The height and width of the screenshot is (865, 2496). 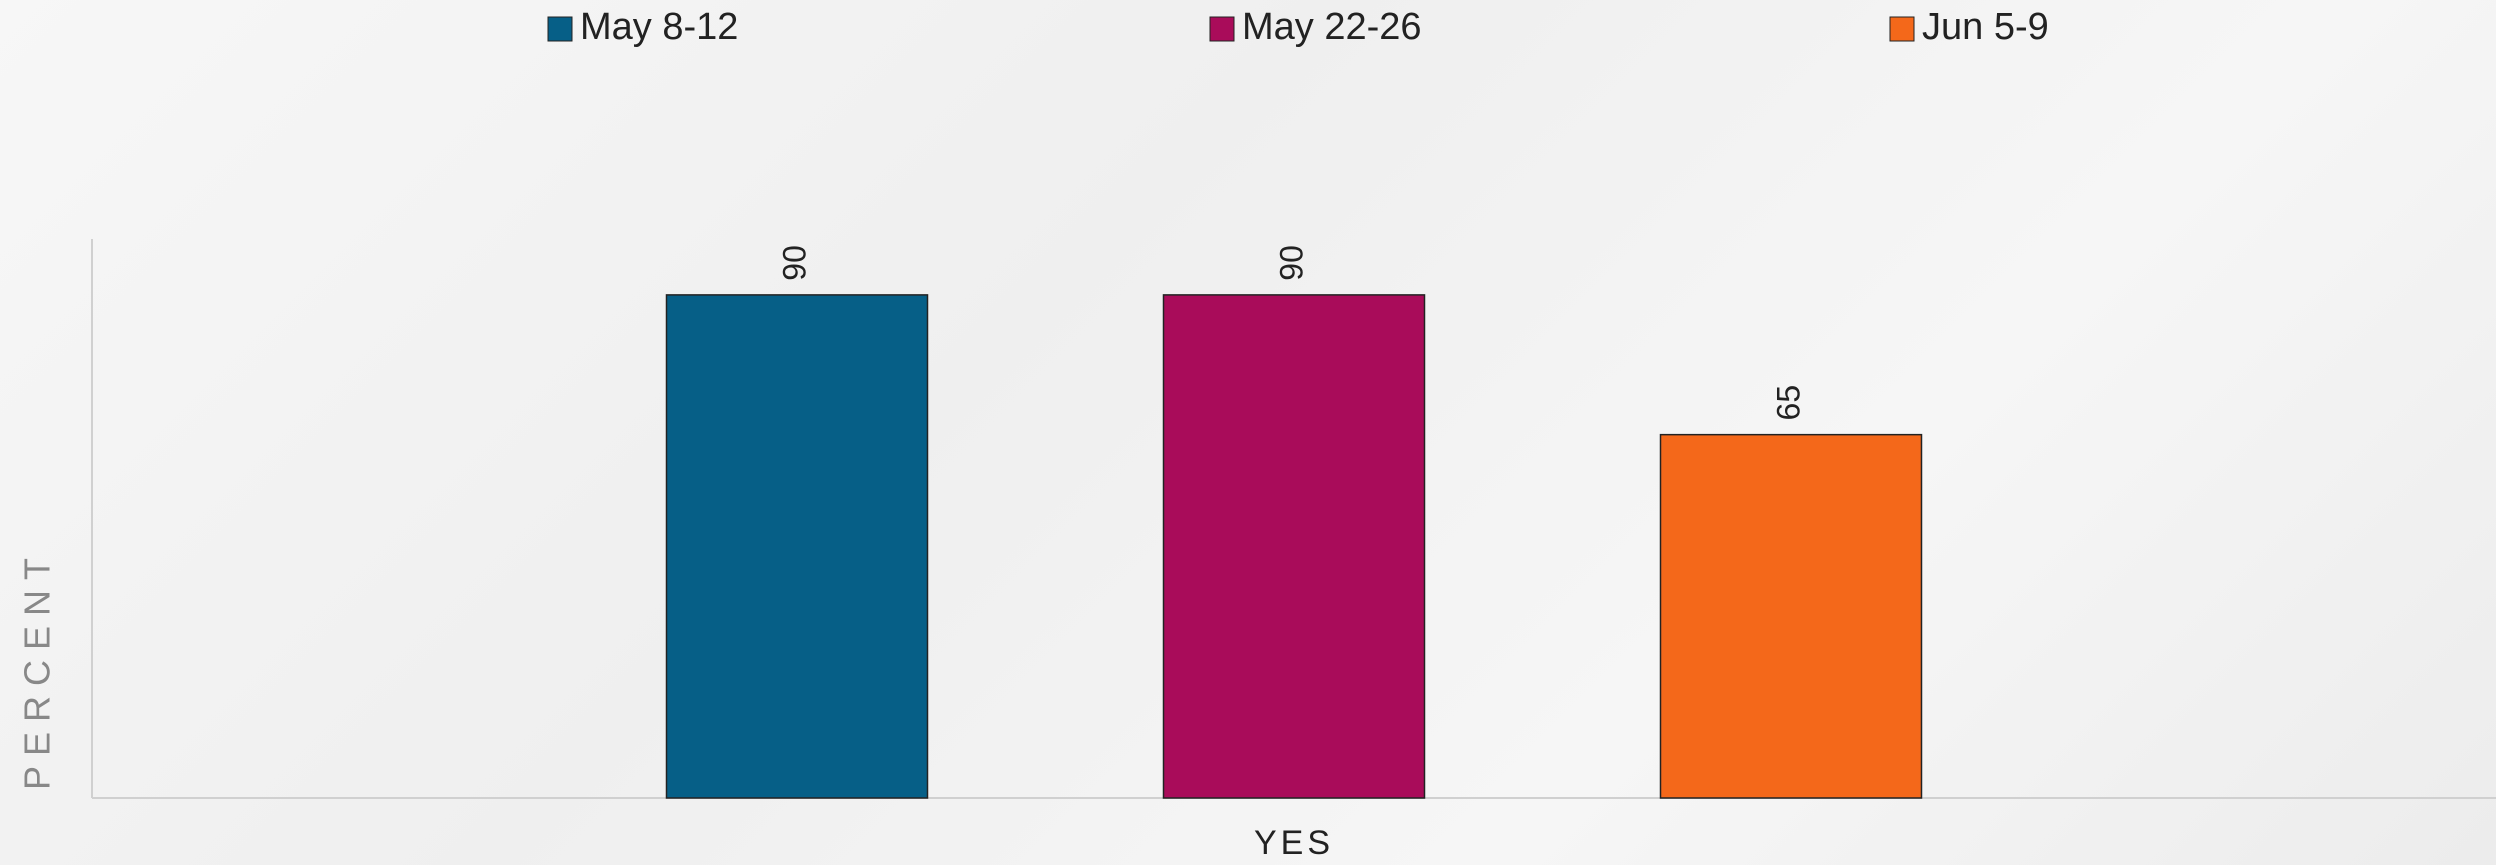 What do you see at coordinates (659, 27) in the screenshot?
I see `legend-label: May 8-12` at bounding box center [659, 27].